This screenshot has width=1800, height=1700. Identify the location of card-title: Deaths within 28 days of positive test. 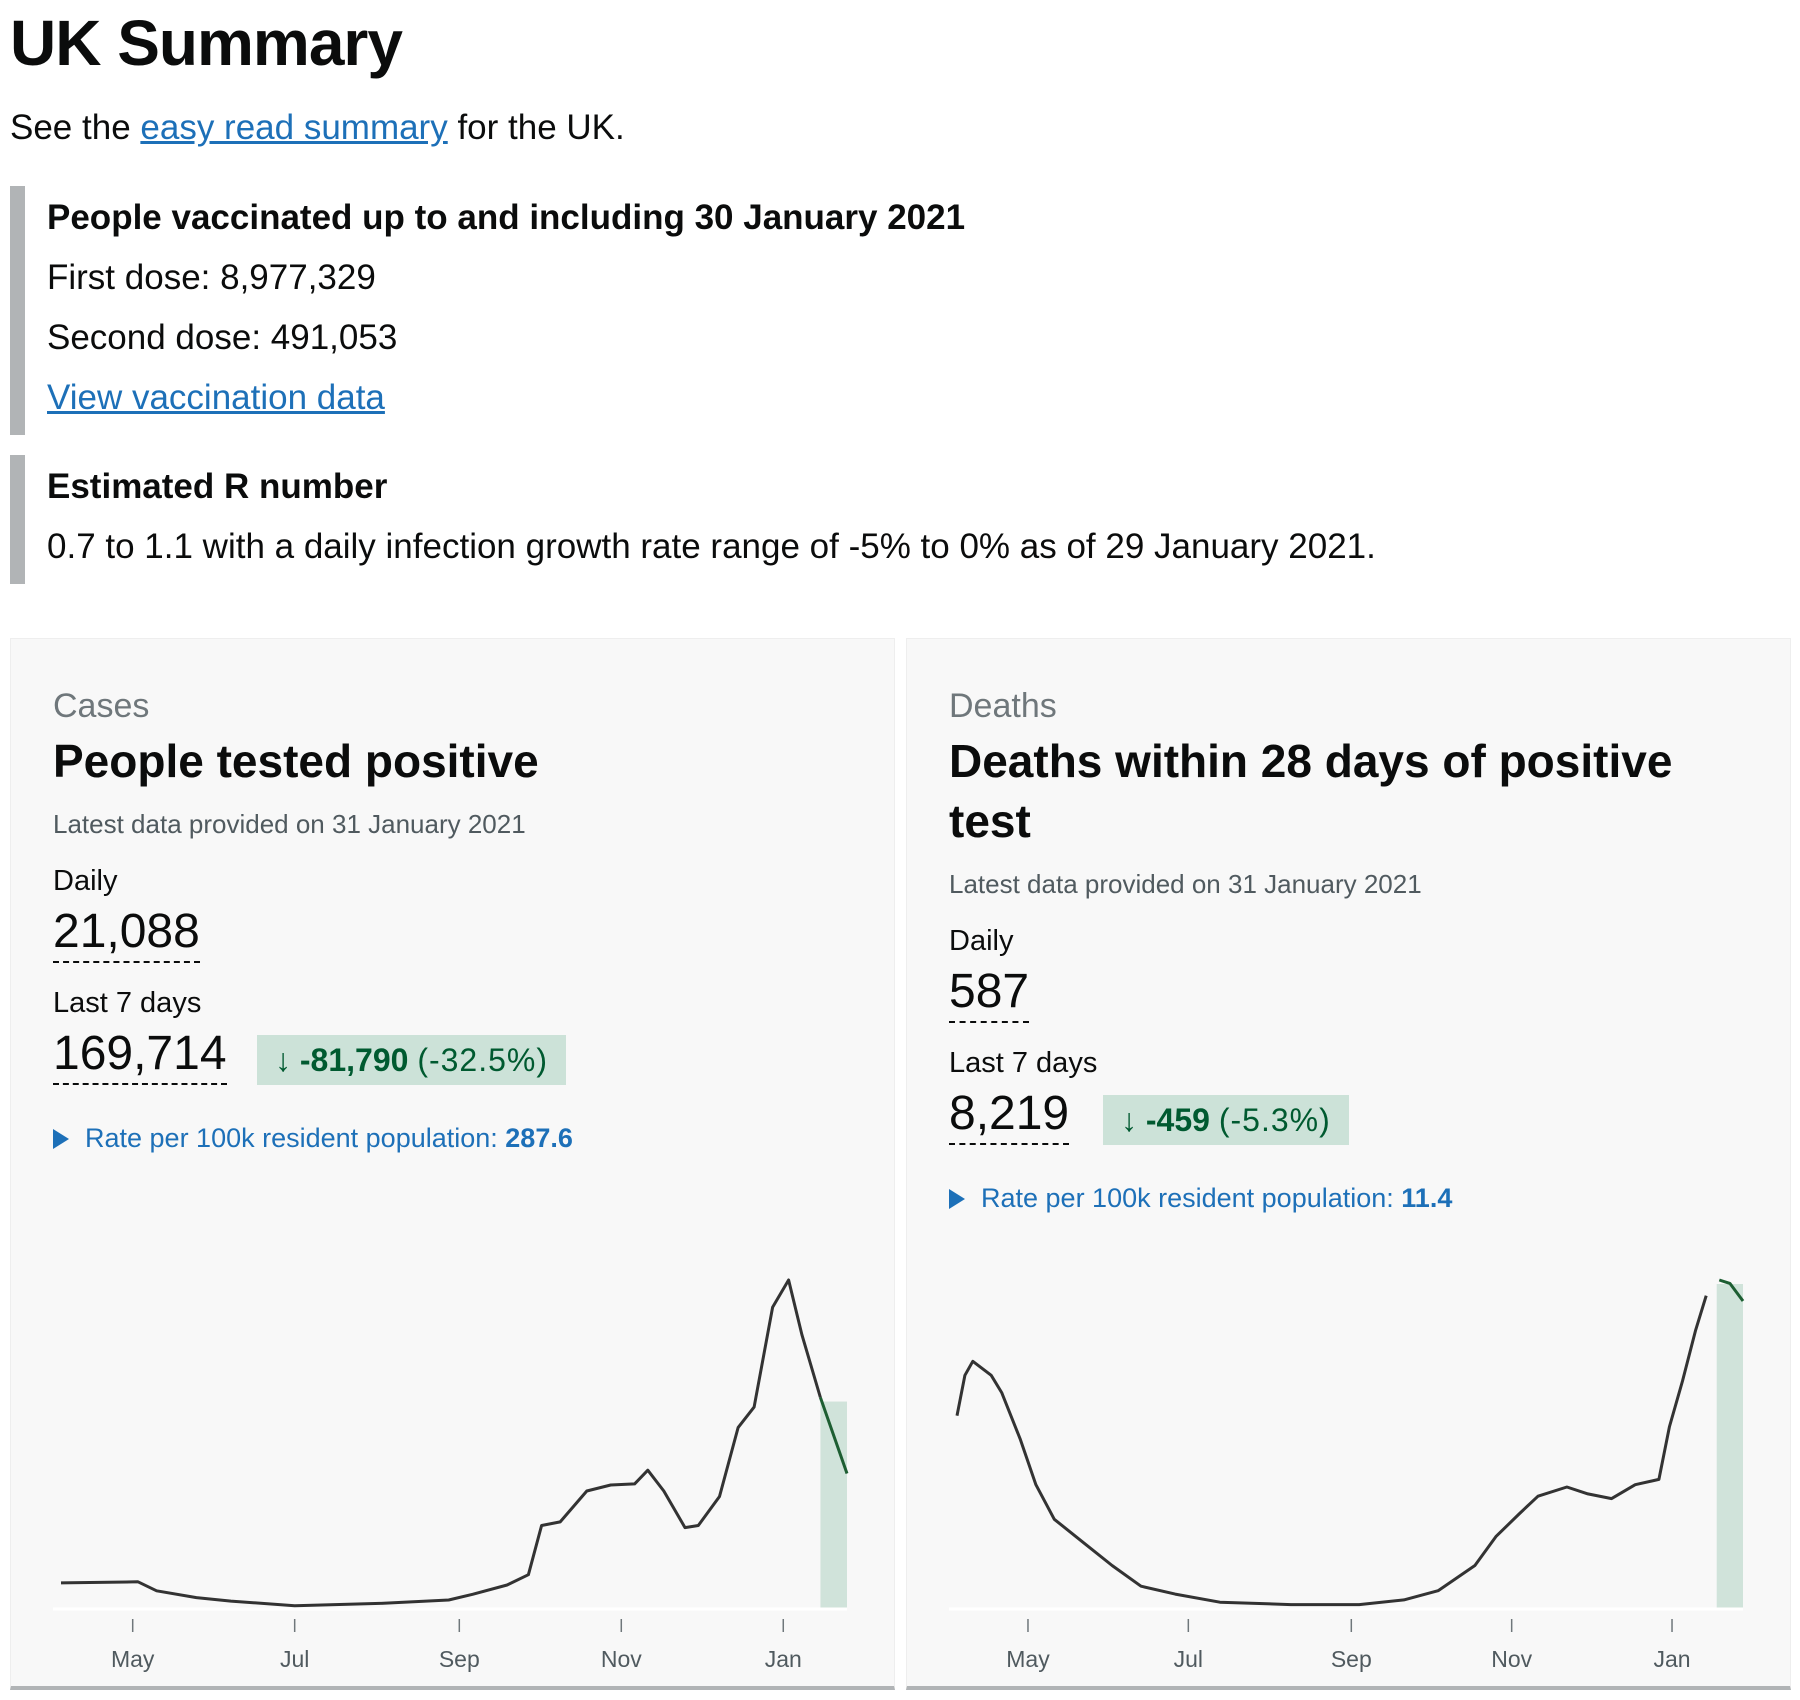
(1311, 791).